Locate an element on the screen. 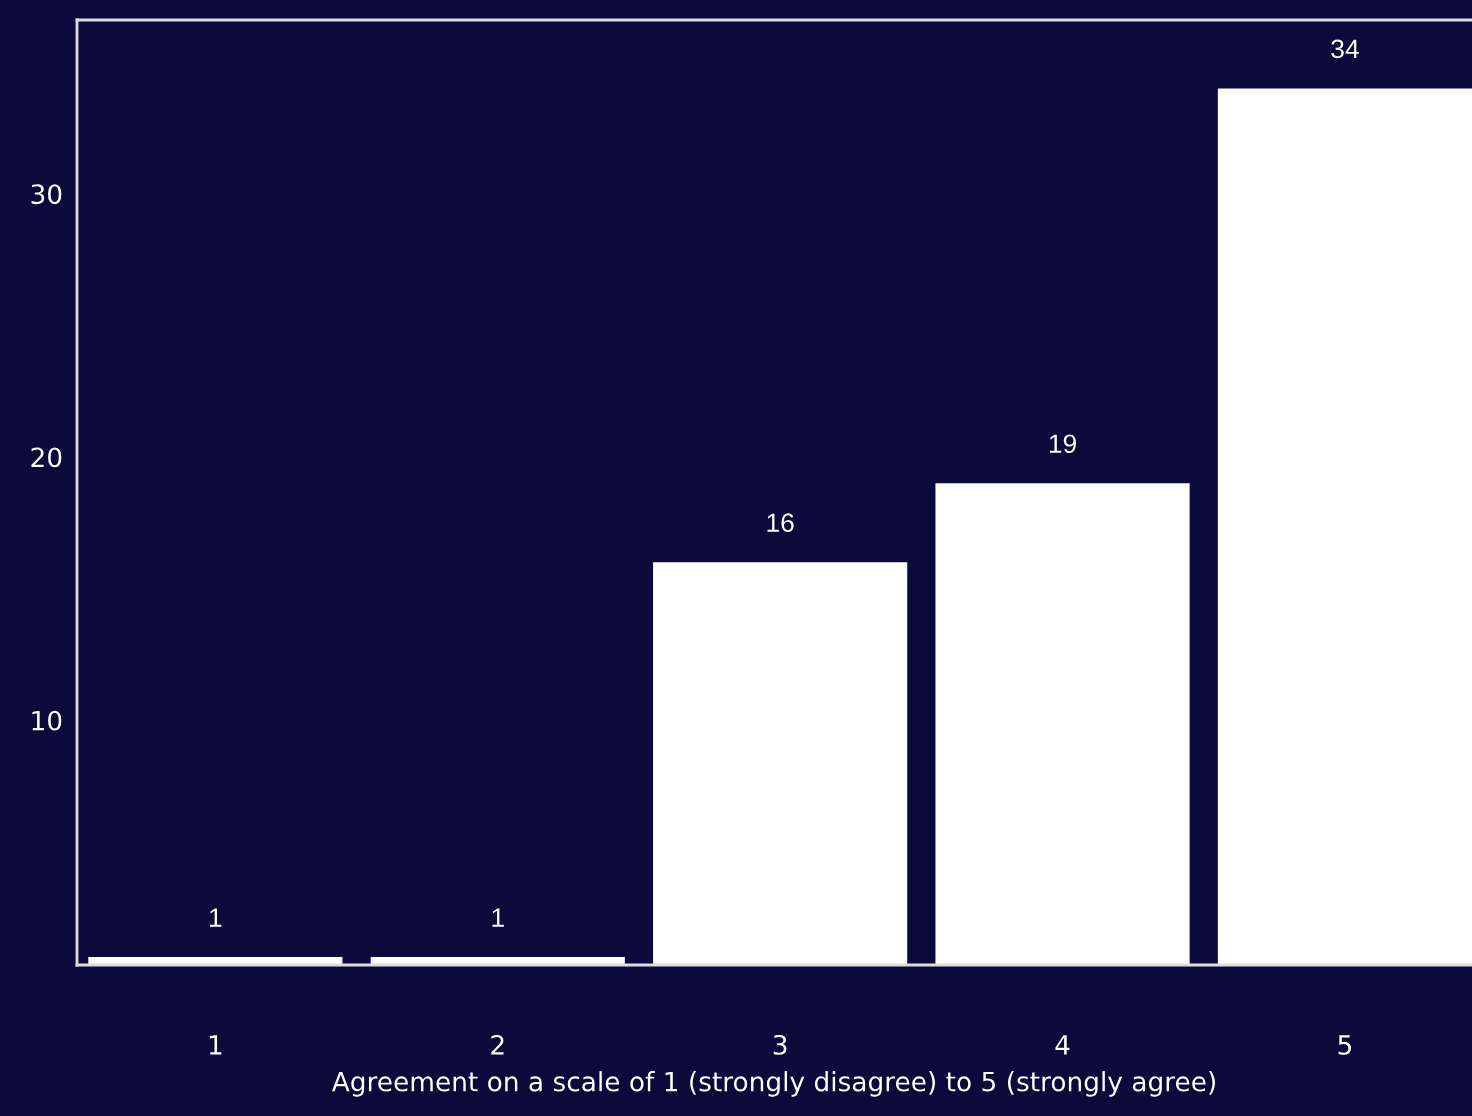 The image size is (1472, 1116). x-tick-label: 5 is located at coordinates (1345, 1045).